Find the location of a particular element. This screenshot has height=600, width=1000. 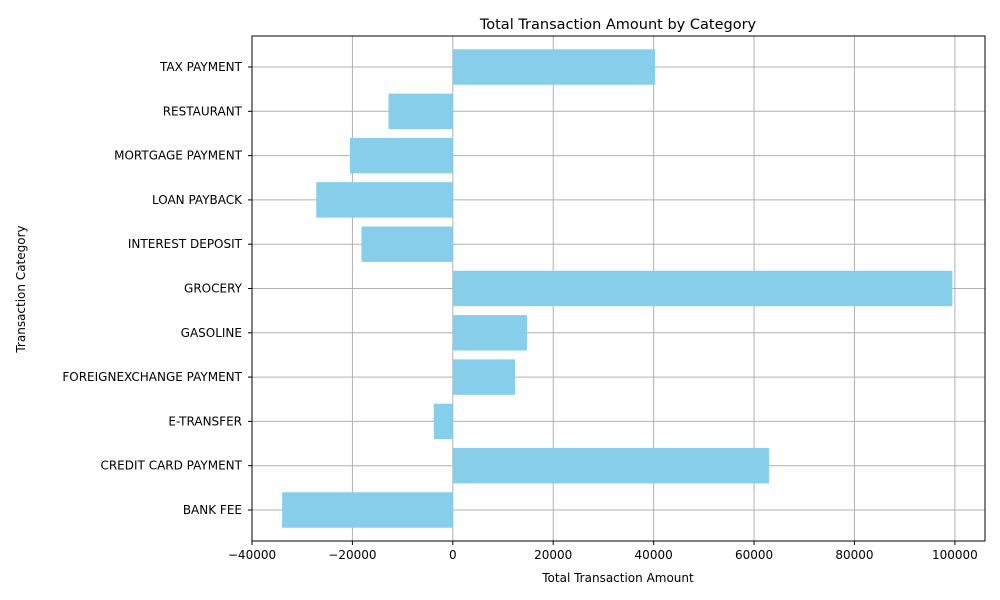

y-tick-label: FOREIGNEXCHANGE PAYMENT is located at coordinates (152, 377).